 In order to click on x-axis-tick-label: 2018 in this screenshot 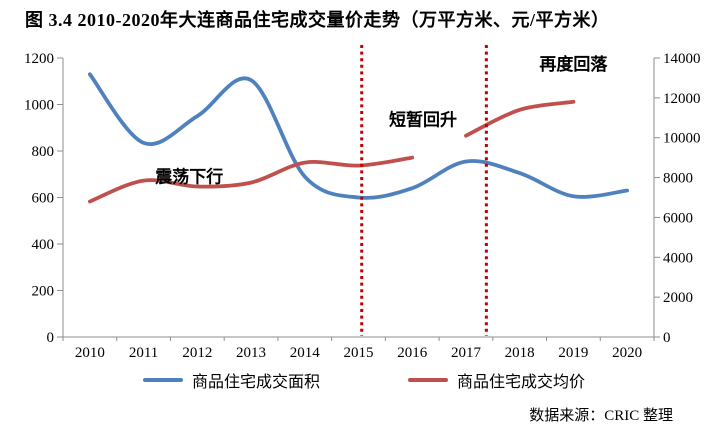, I will do `click(520, 353)`.